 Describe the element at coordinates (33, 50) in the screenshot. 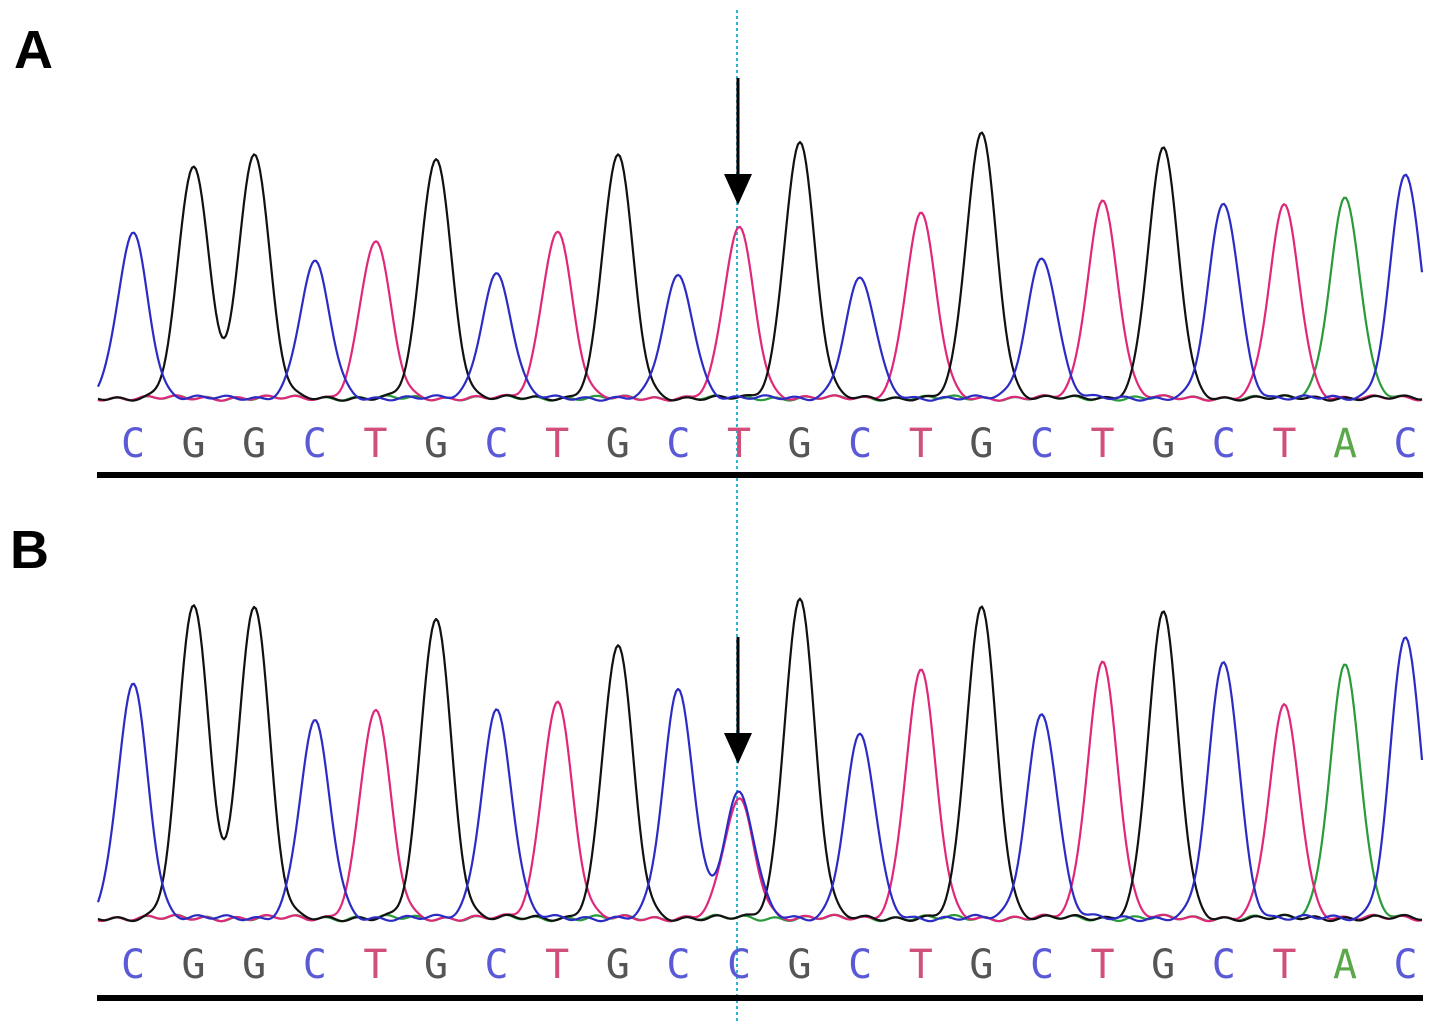

I see `panel-a-label: A` at that location.